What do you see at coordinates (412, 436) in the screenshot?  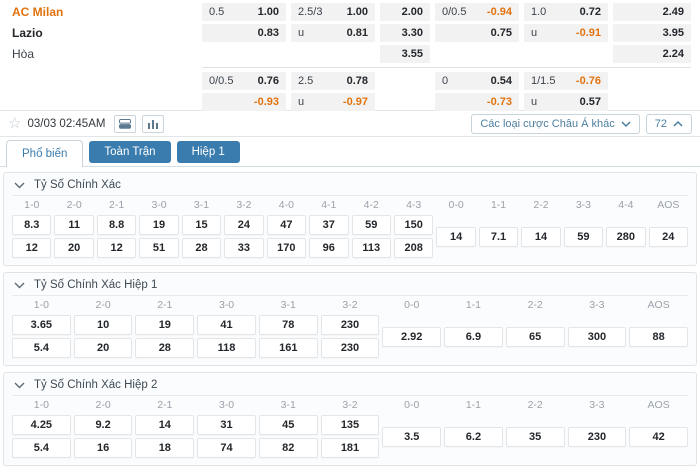 I see `odds-cell: 3.5` at bounding box center [412, 436].